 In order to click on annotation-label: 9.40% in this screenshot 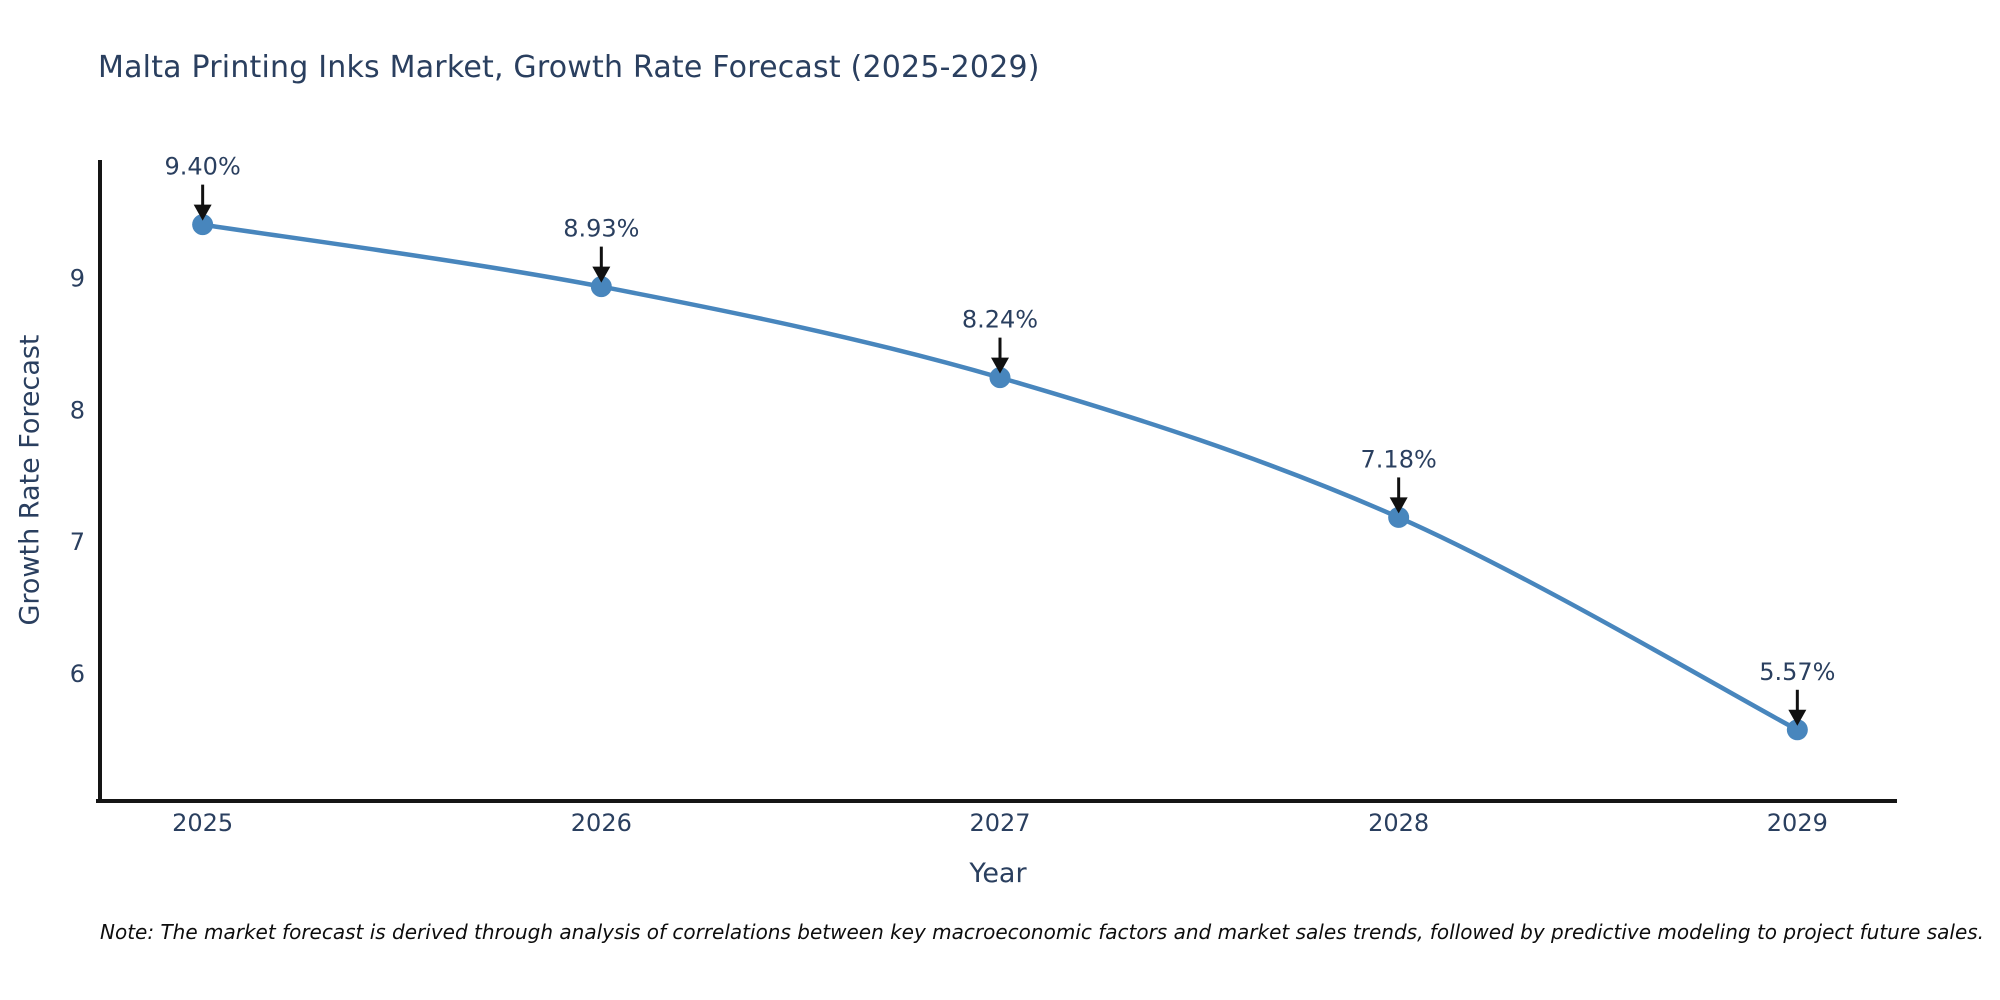, I will do `click(203, 167)`.